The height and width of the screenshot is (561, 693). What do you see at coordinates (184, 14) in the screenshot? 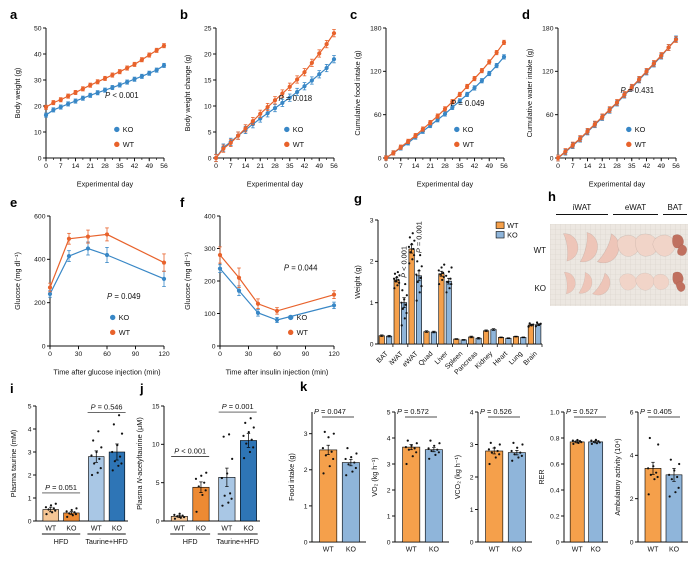
I see `panel-b-letter: b` at bounding box center [184, 14].